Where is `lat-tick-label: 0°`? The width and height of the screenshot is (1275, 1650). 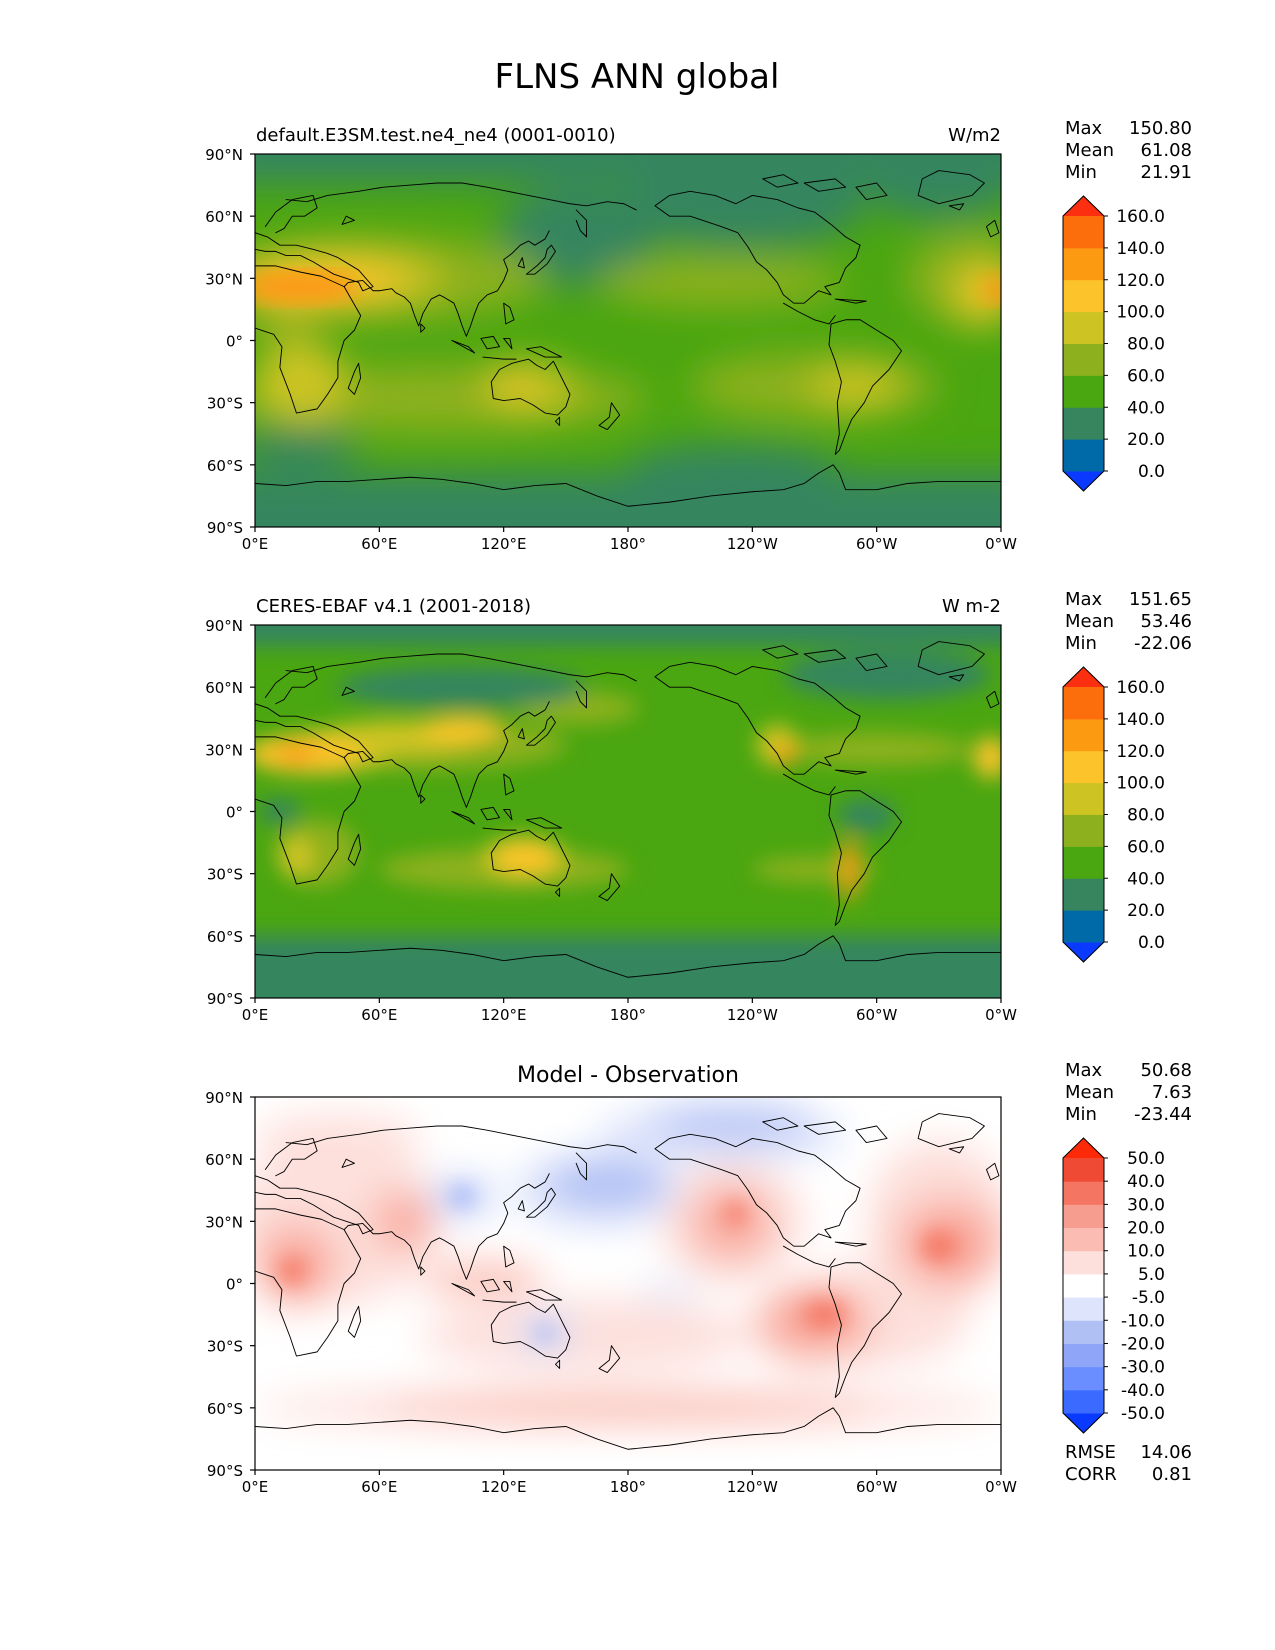 lat-tick-label: 0° is located at coordinates (234, 813).